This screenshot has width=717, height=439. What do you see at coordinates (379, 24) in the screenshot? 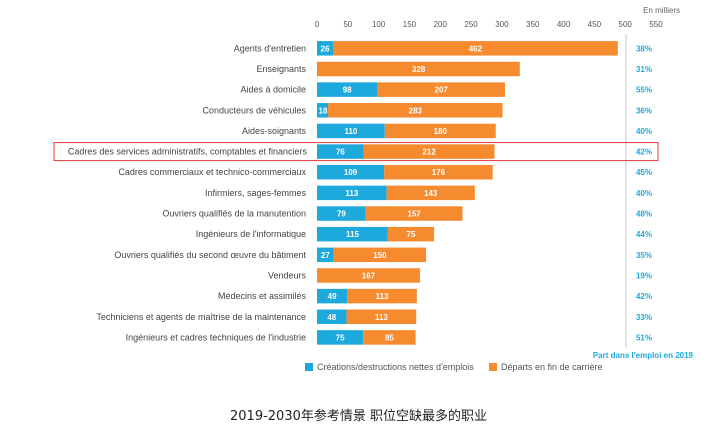
I see `x-tick-label: 100` at bounding box center [379, 24].